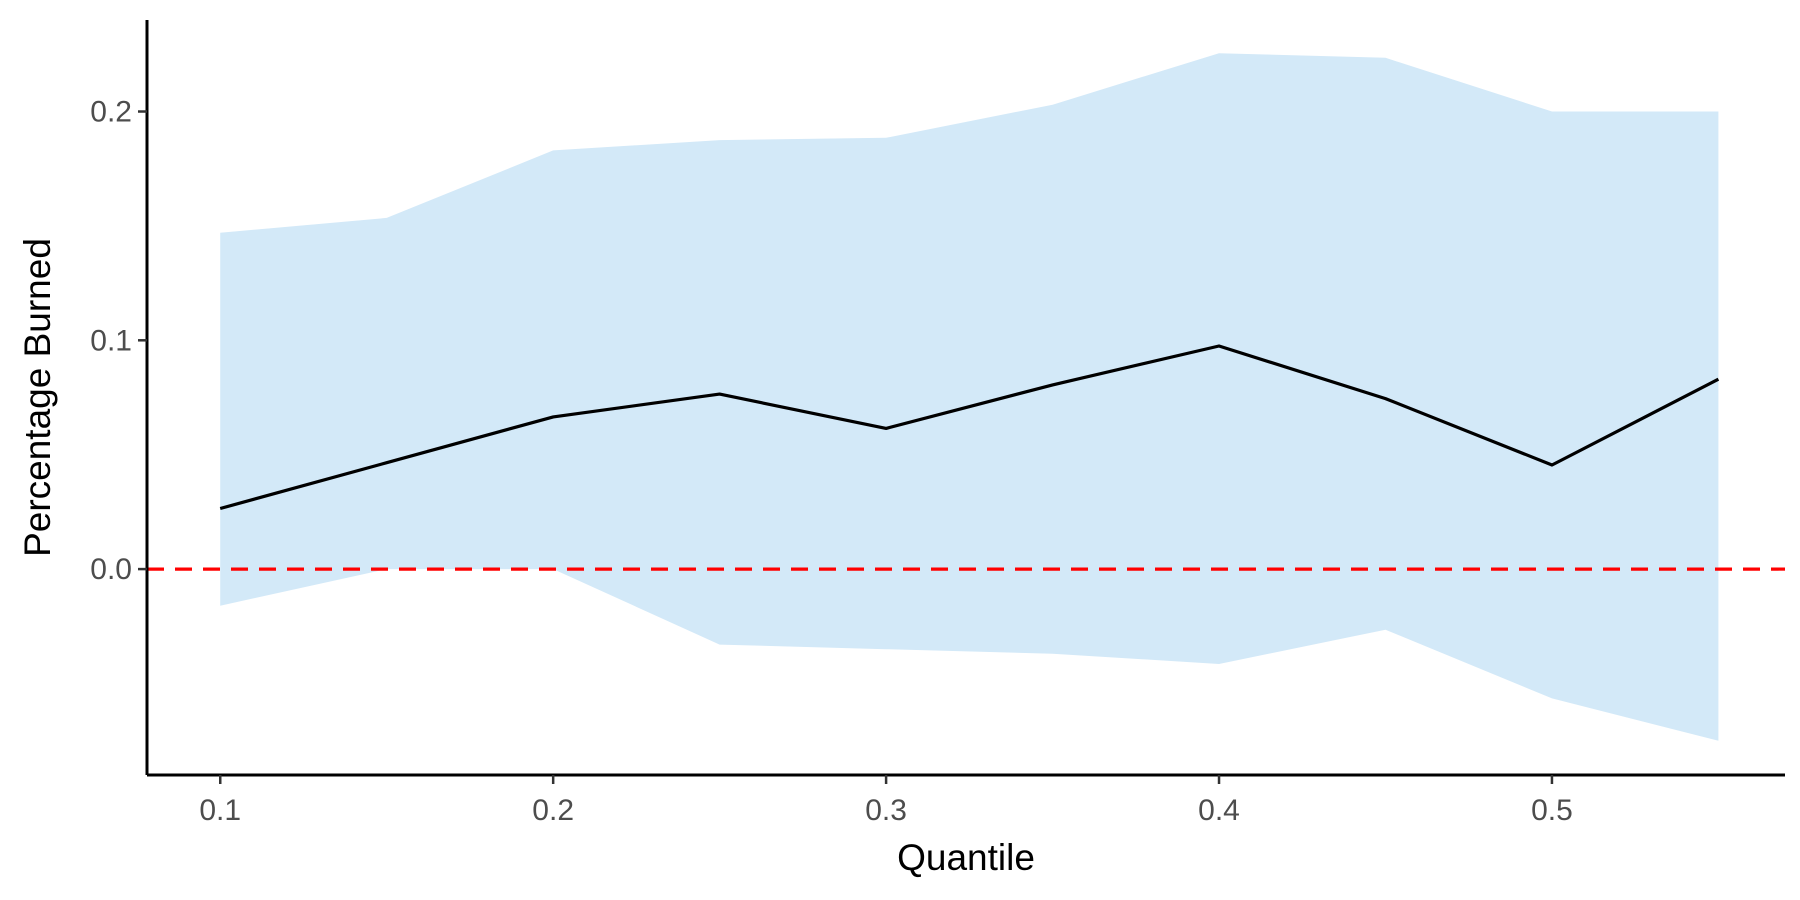 The height and width of the screenshot is (900, 1800). Describe the element at coordinates (220, 810) in the screenshot. I see `x-tick-label: 0.1` at that location.